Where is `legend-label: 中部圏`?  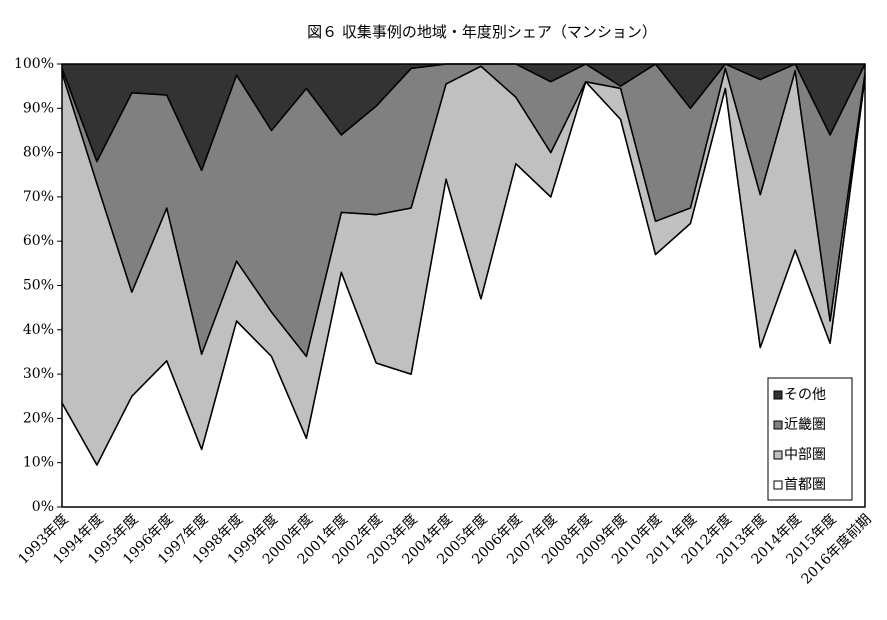
legend-label: 中部圏 is located at coordinates (805, 455).